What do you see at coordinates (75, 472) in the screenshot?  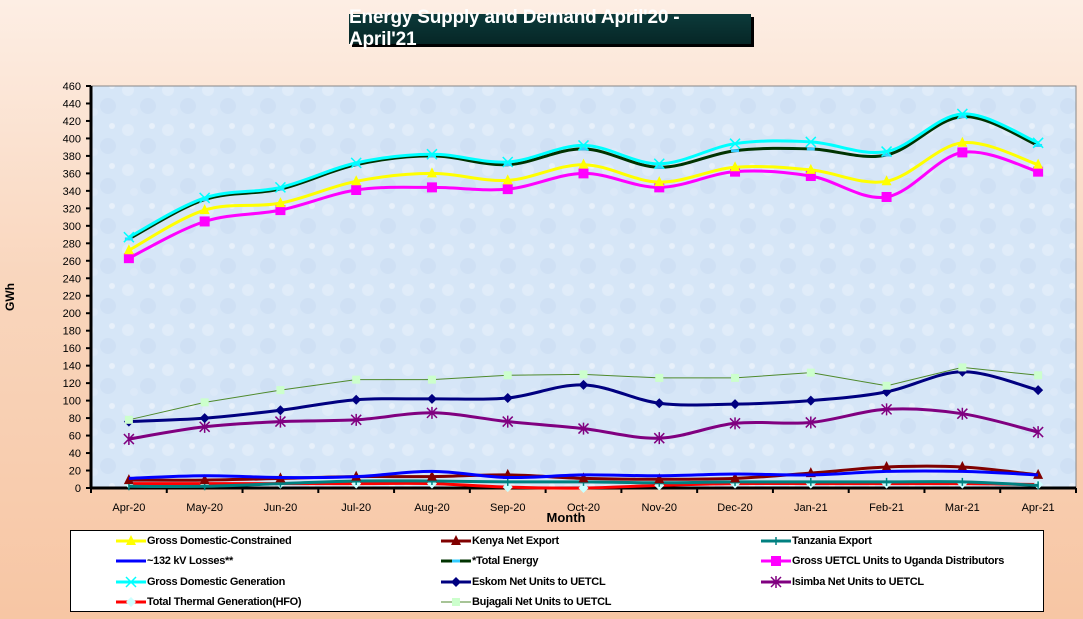 I see `y-tick-label: 20` at bounding box center [75, 472].